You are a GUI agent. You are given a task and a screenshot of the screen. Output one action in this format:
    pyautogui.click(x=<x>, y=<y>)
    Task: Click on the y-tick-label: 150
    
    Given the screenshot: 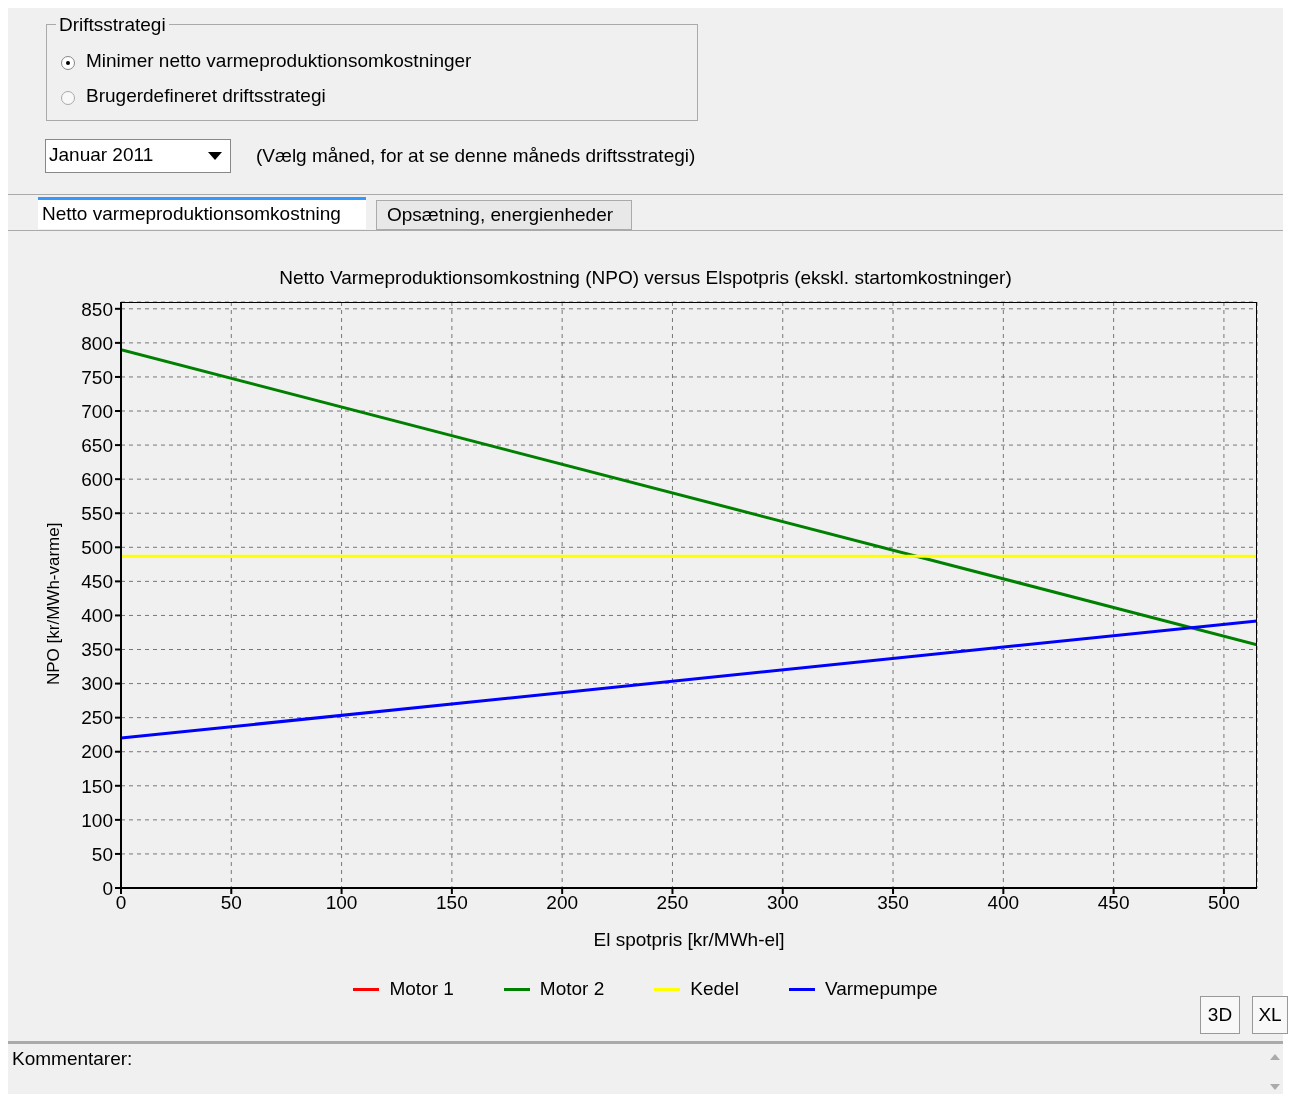 What is the action you would take?
    pyautogui.click(x=97, y=786)
    